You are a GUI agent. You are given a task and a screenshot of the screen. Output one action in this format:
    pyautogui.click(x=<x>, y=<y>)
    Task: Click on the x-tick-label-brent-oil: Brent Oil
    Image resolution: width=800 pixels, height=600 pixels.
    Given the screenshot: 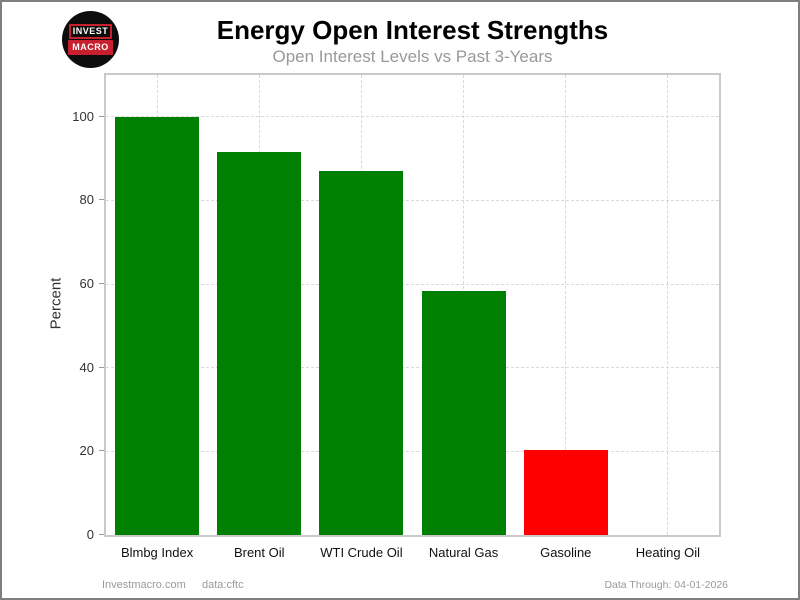 What is the action you would take?
    pyautogui.click(x=259, y=552)
    